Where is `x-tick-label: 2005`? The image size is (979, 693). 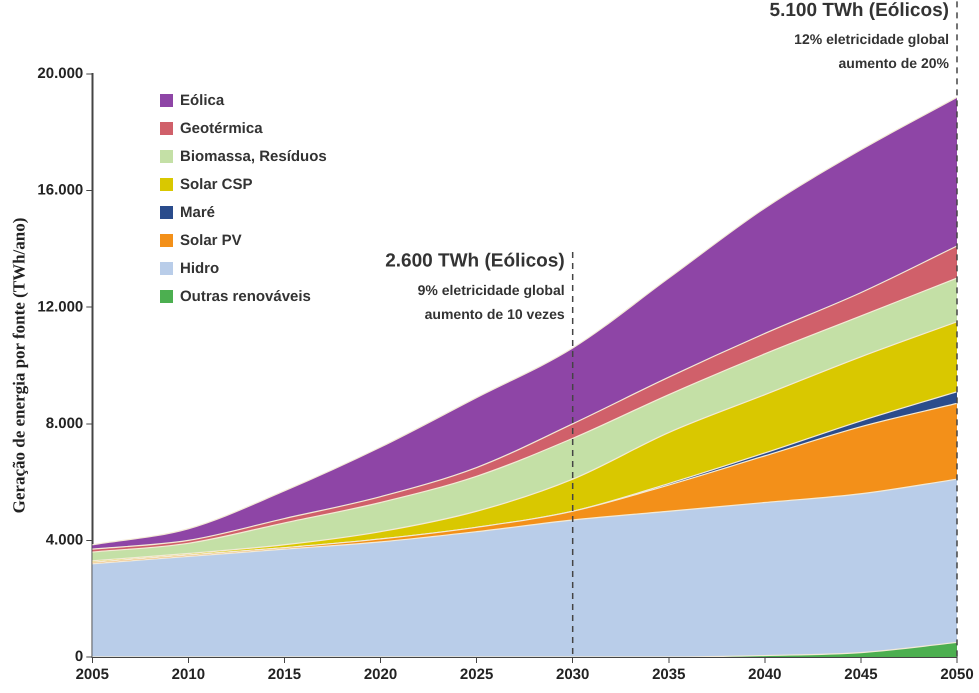 x-tick-label: 2005 is located at coordinates (92, 675).